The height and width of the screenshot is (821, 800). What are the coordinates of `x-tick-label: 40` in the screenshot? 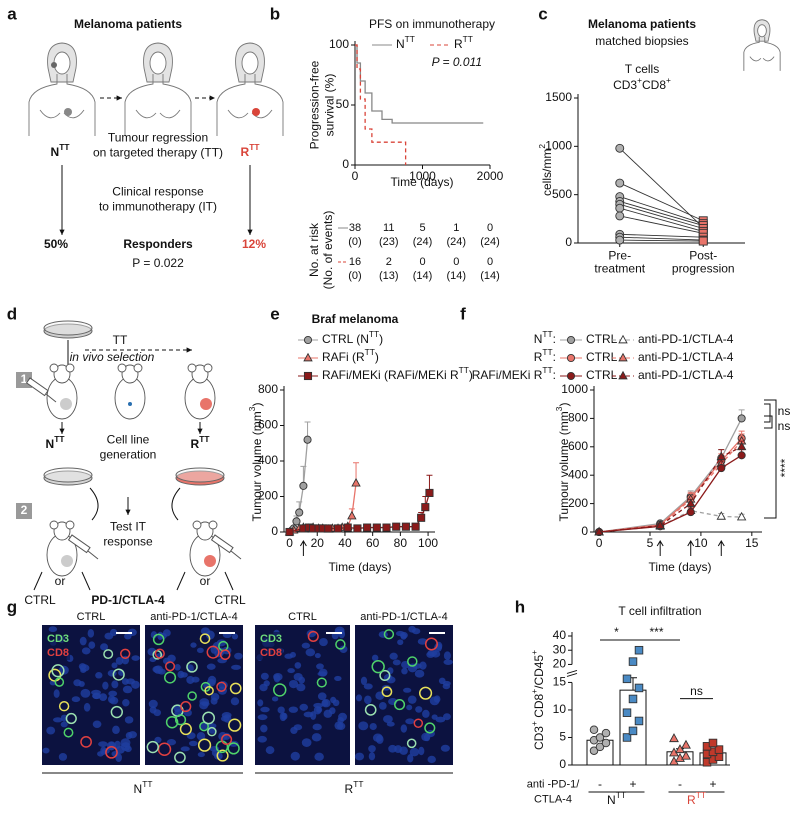 It's located at (345, 543).